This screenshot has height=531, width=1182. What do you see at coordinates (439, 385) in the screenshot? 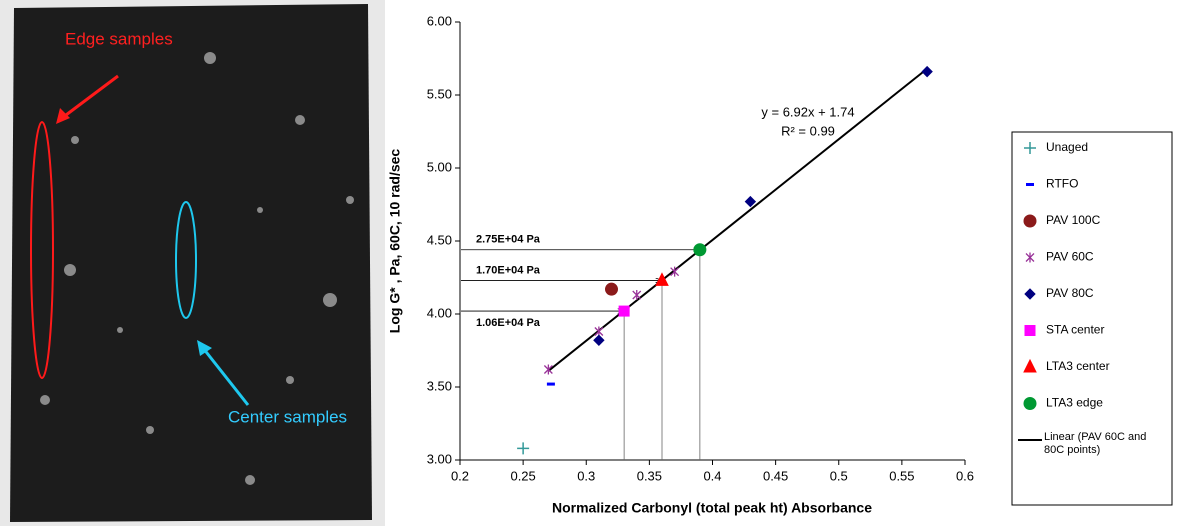
I see `y-tick-label: 3.50` at bounding box center [439, 385].